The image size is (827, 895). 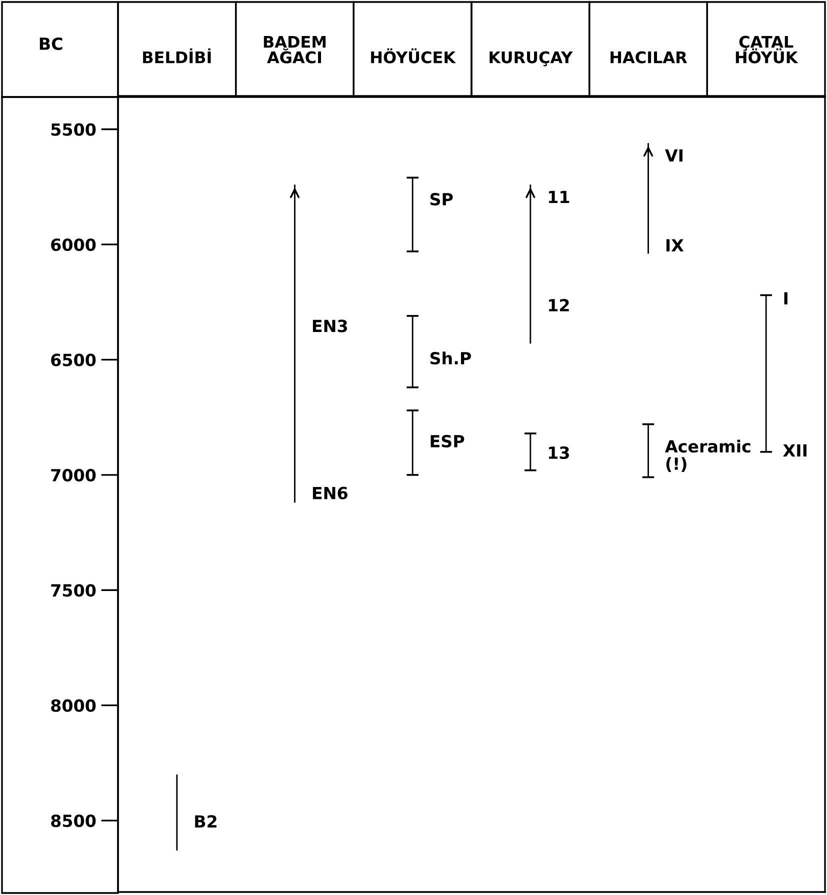 I want to click on annotation: B2, so click(x=205, y=821).